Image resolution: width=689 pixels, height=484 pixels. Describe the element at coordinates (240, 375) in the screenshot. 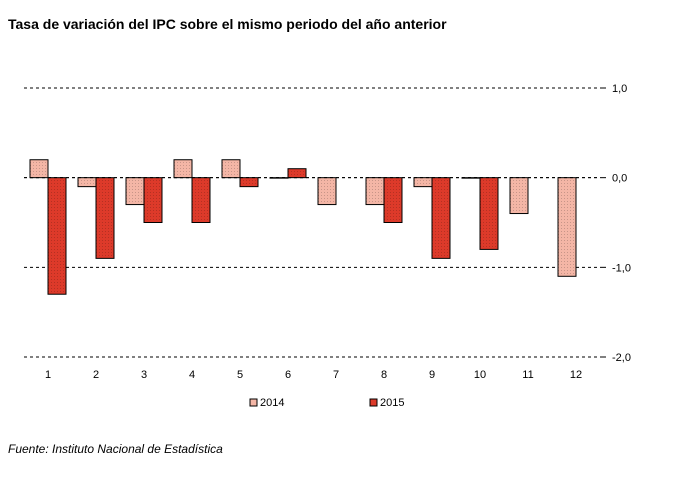

I see `x-tick-label: 5` at that location.